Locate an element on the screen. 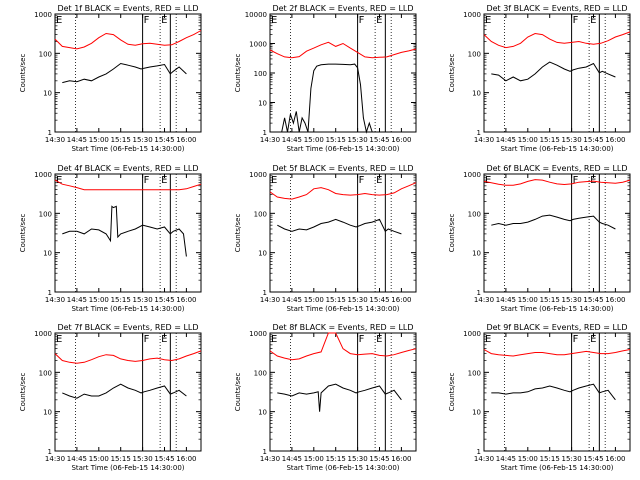  panel-title: Det 6f BLACK = Events, RED = LLD is located at coordinates (556, 168).